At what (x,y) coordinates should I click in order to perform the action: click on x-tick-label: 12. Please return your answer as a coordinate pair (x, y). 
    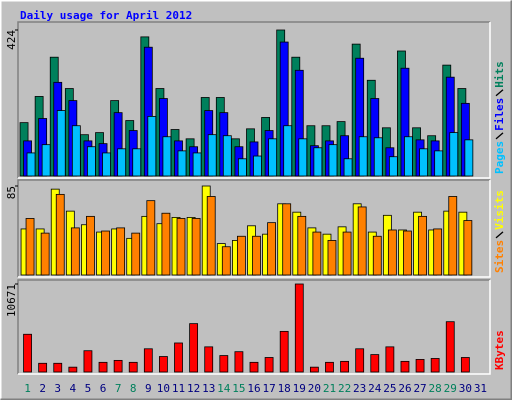
    Looking at the image, I should click on (193, 388).